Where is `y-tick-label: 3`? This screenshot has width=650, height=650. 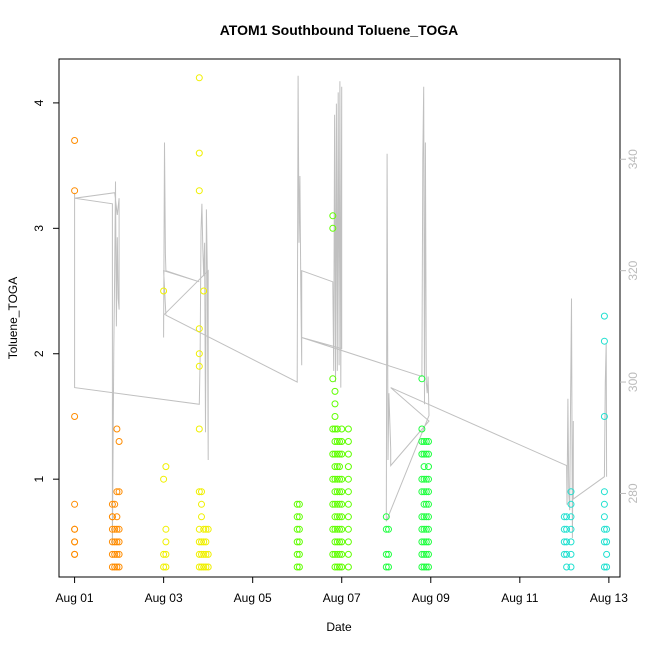 y-tick-label: 3 is located at coordinates (39, 228).